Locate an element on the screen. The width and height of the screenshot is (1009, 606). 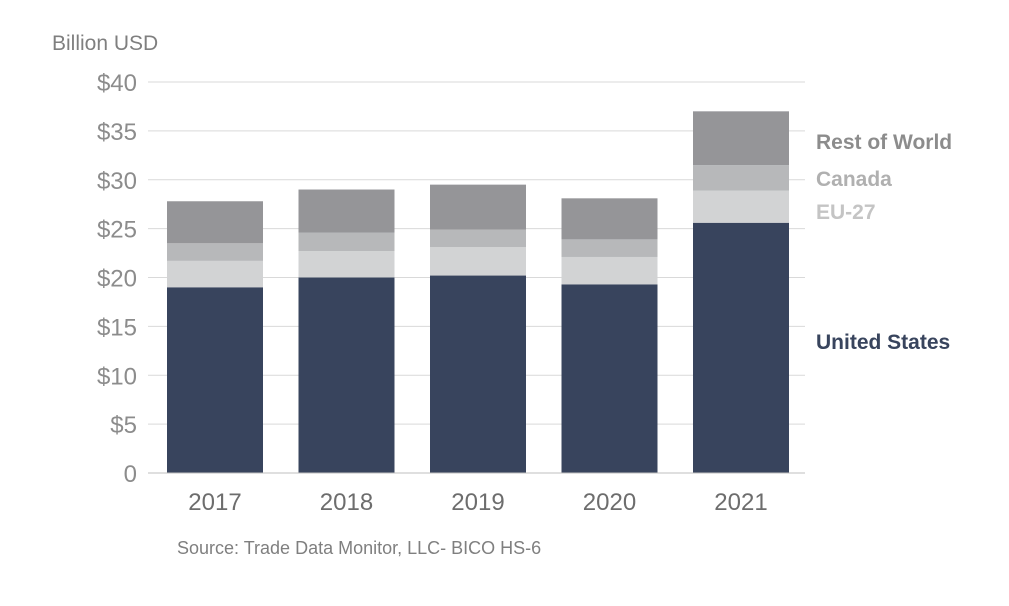
bar-segment-rest-of-world-2020 is located at coordinates (609, 219).